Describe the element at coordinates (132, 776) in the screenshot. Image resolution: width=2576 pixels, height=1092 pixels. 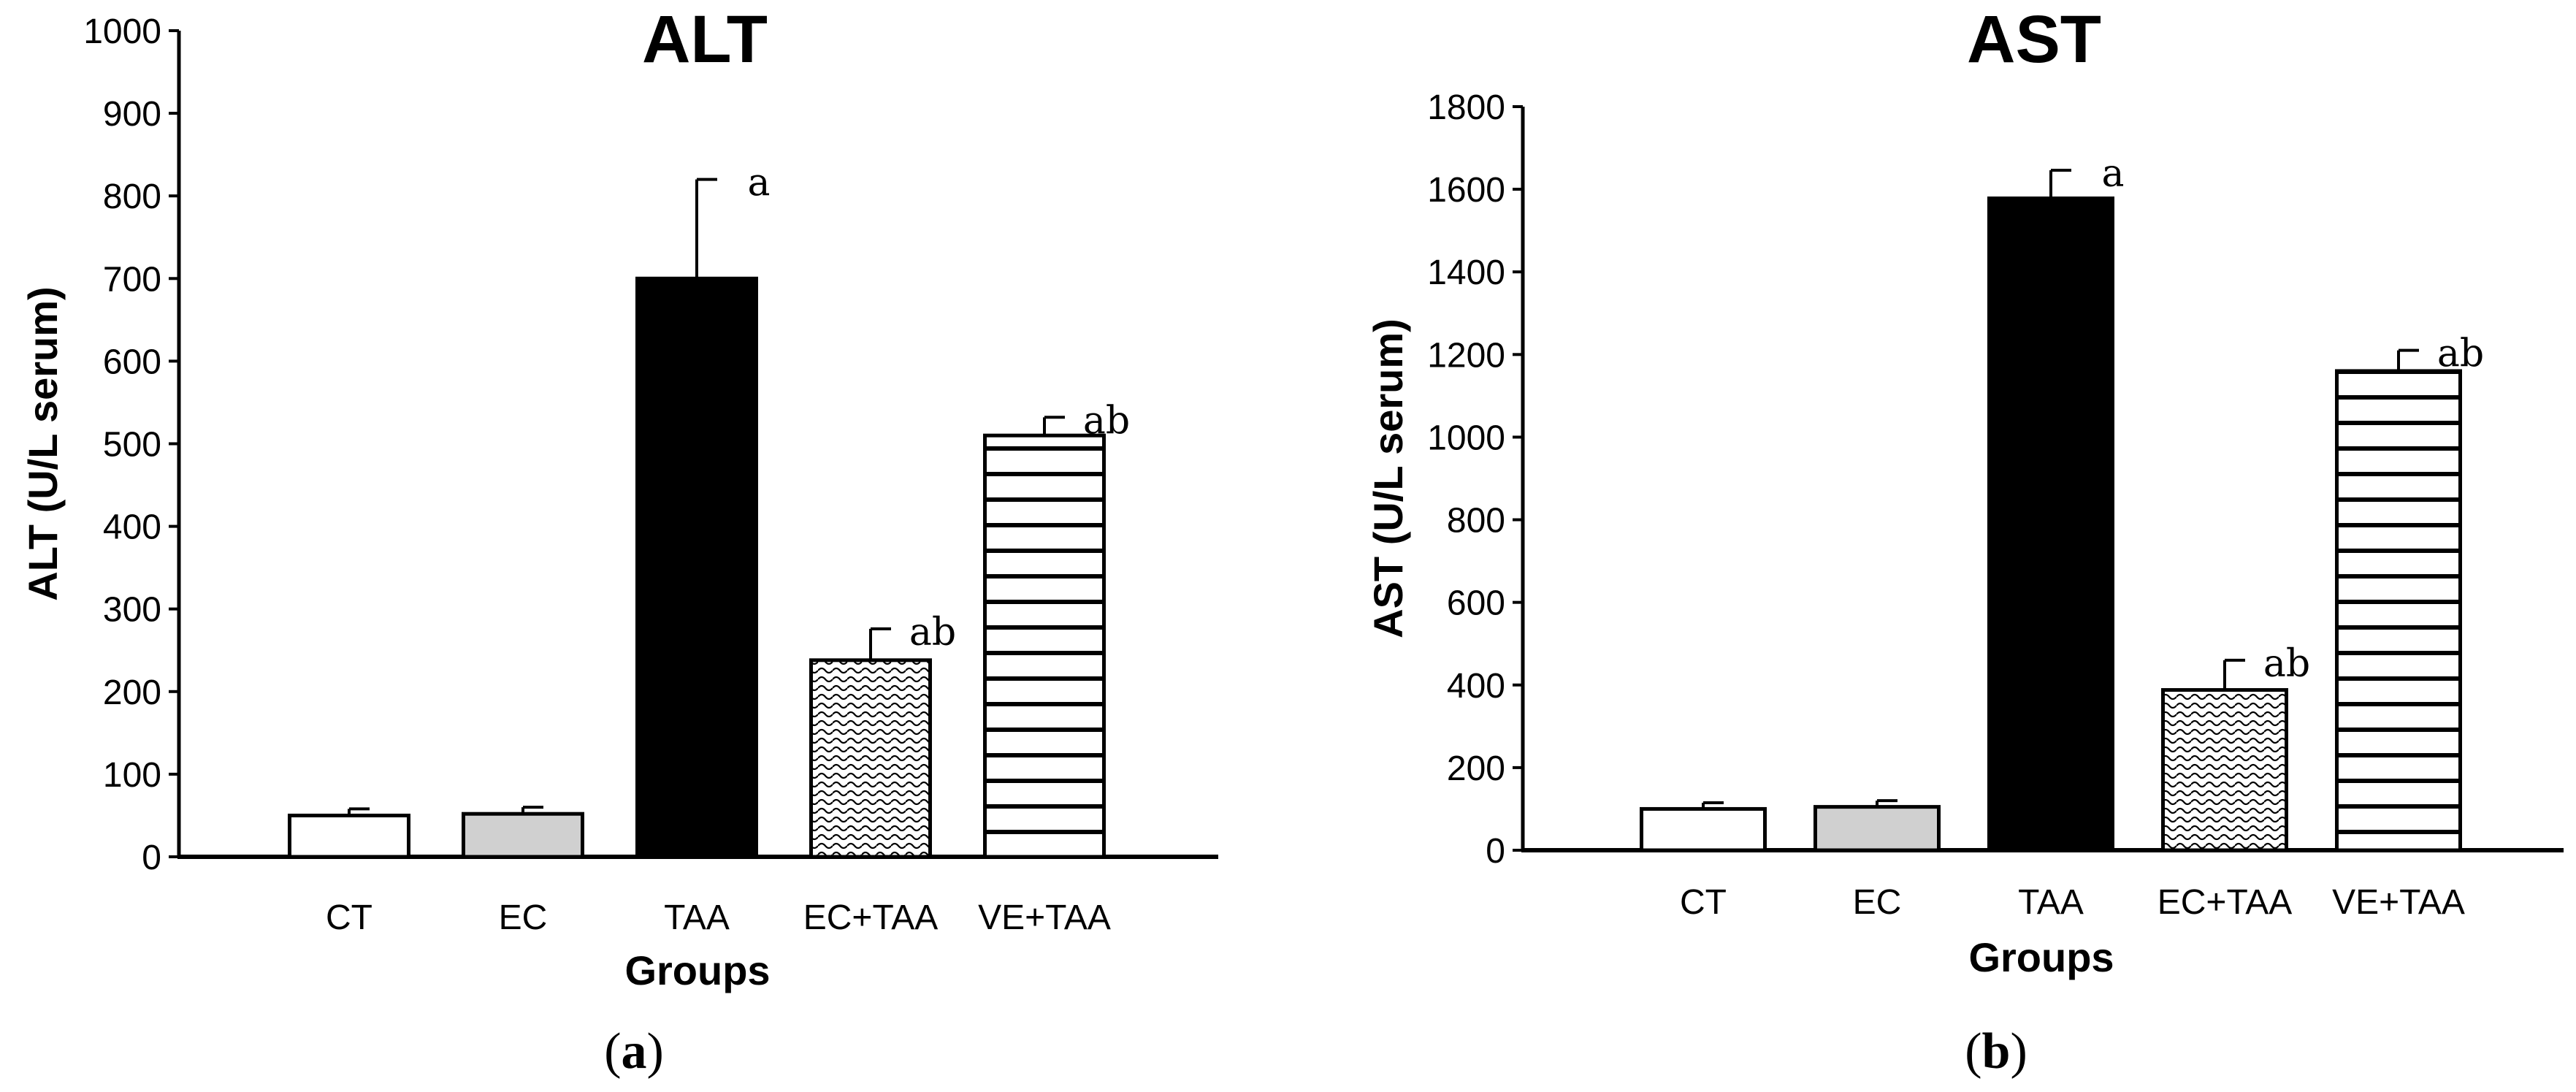
I see `y-tick-label: 100` at that location.